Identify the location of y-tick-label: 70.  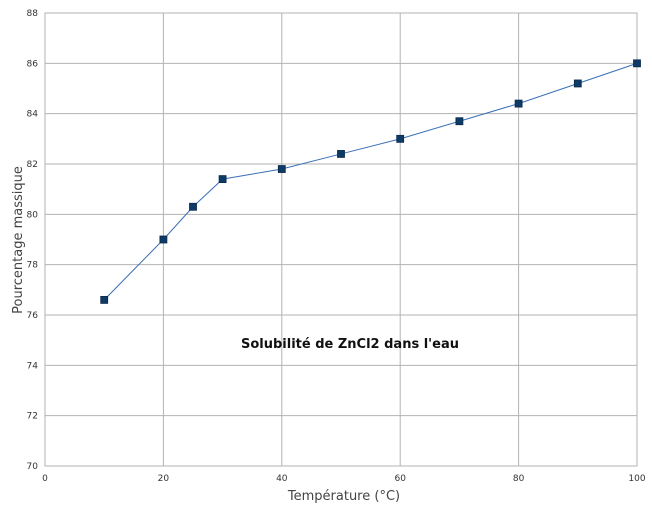
(33, 467).